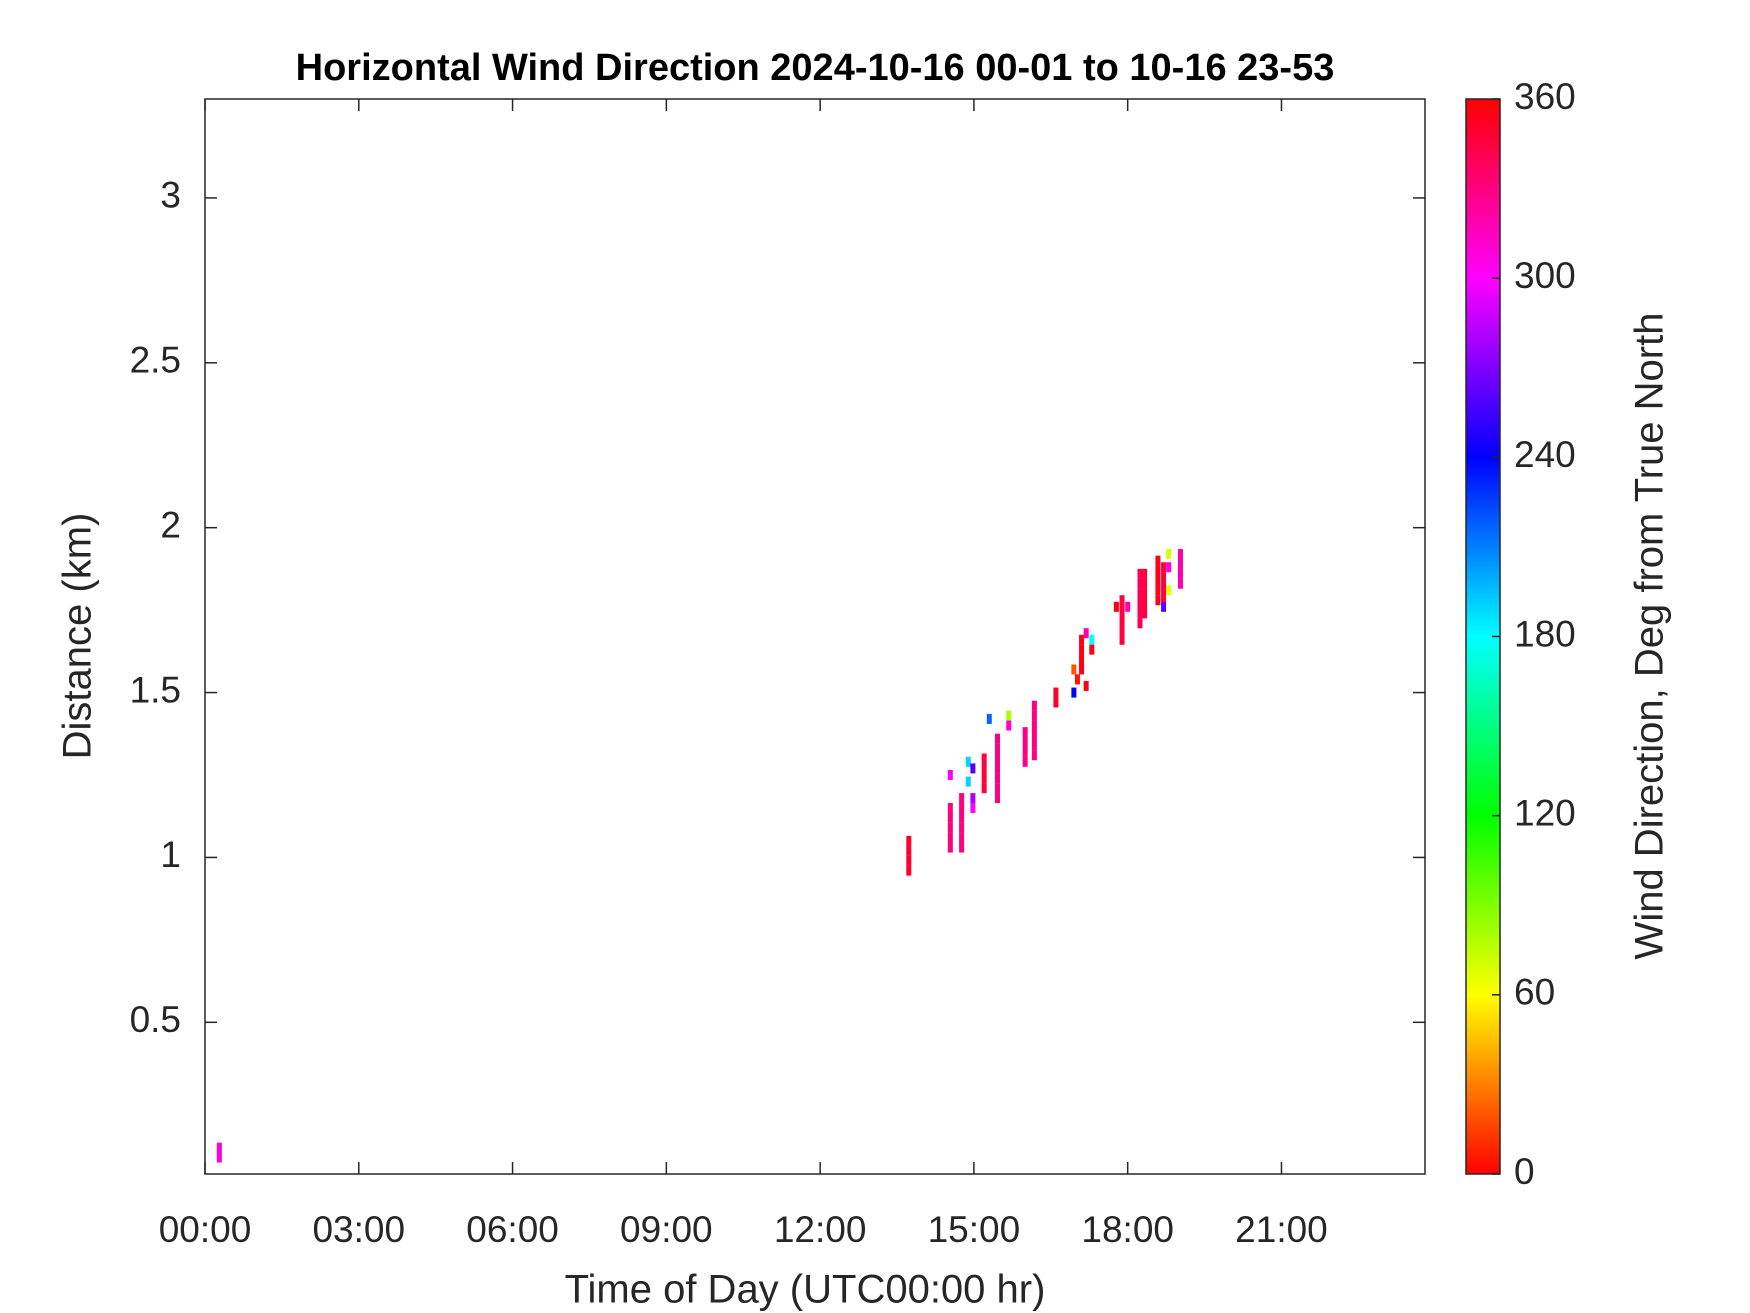 The image size is (1750, 1313). Describe the element at coordinates (805, 1290) in the screenshot. I see `x-axis-label: Time of Day (UTC00:00 hr)` at that location.